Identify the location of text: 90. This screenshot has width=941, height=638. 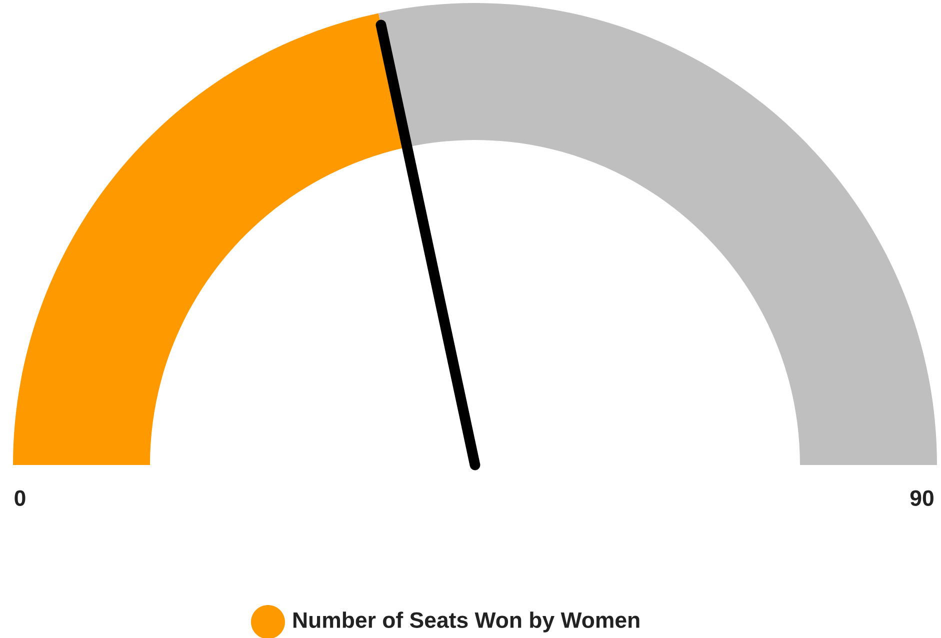
(922, 498).